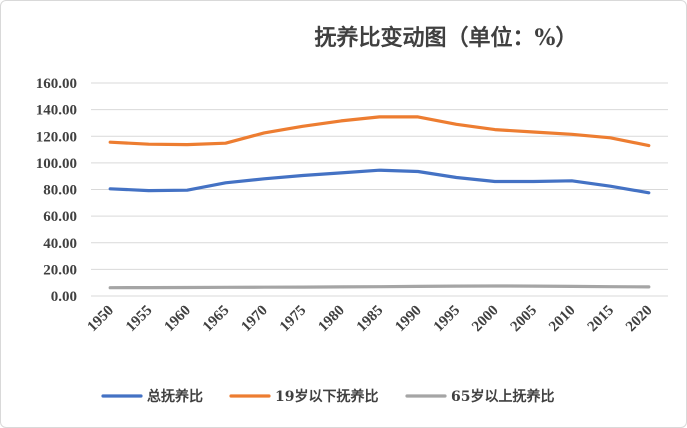 The image size is (687, 428). Describe the element at coordinates (60, 244) in the screenshot. I see `y-tick-label: 40.00` at that location.